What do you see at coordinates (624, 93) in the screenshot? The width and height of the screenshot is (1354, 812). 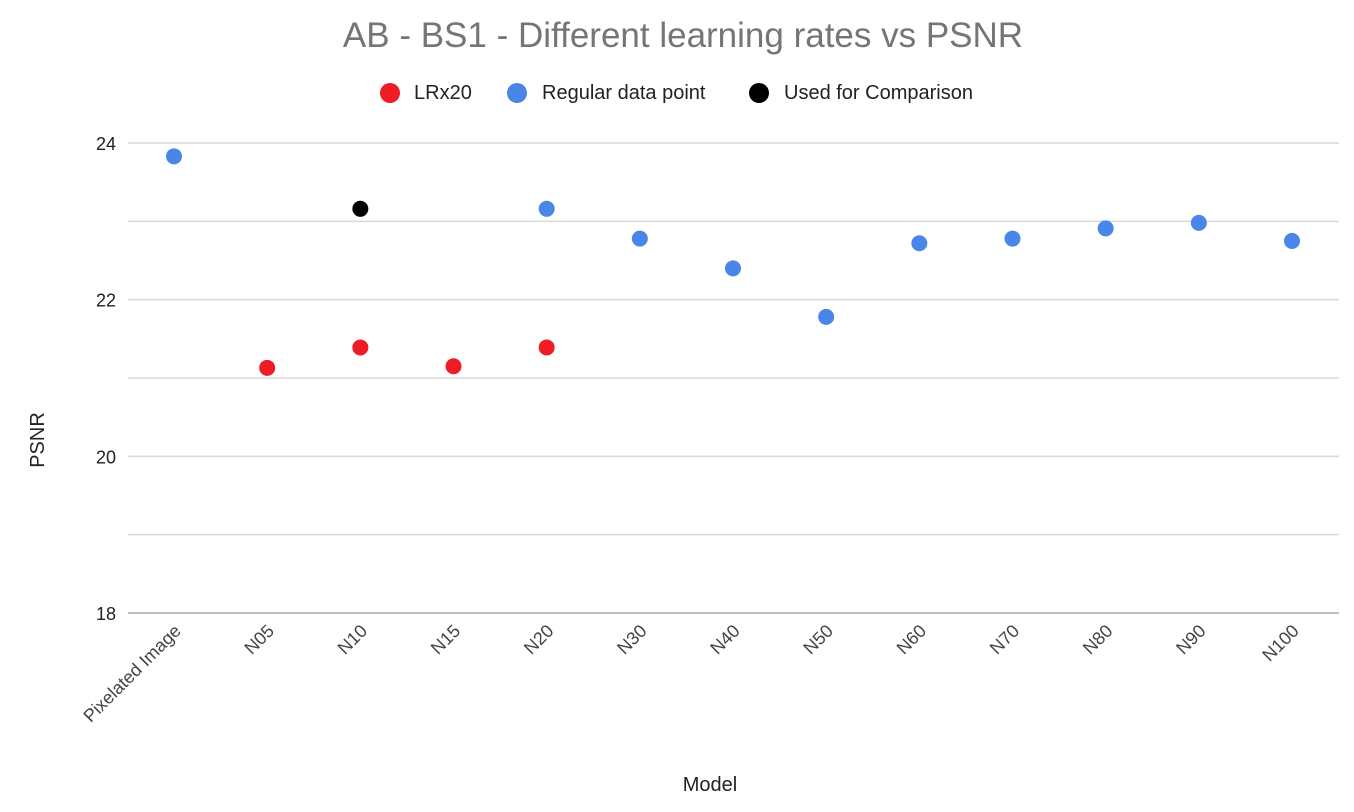 I see `legend-label: Regular data point` at bounding box center [624, 93].